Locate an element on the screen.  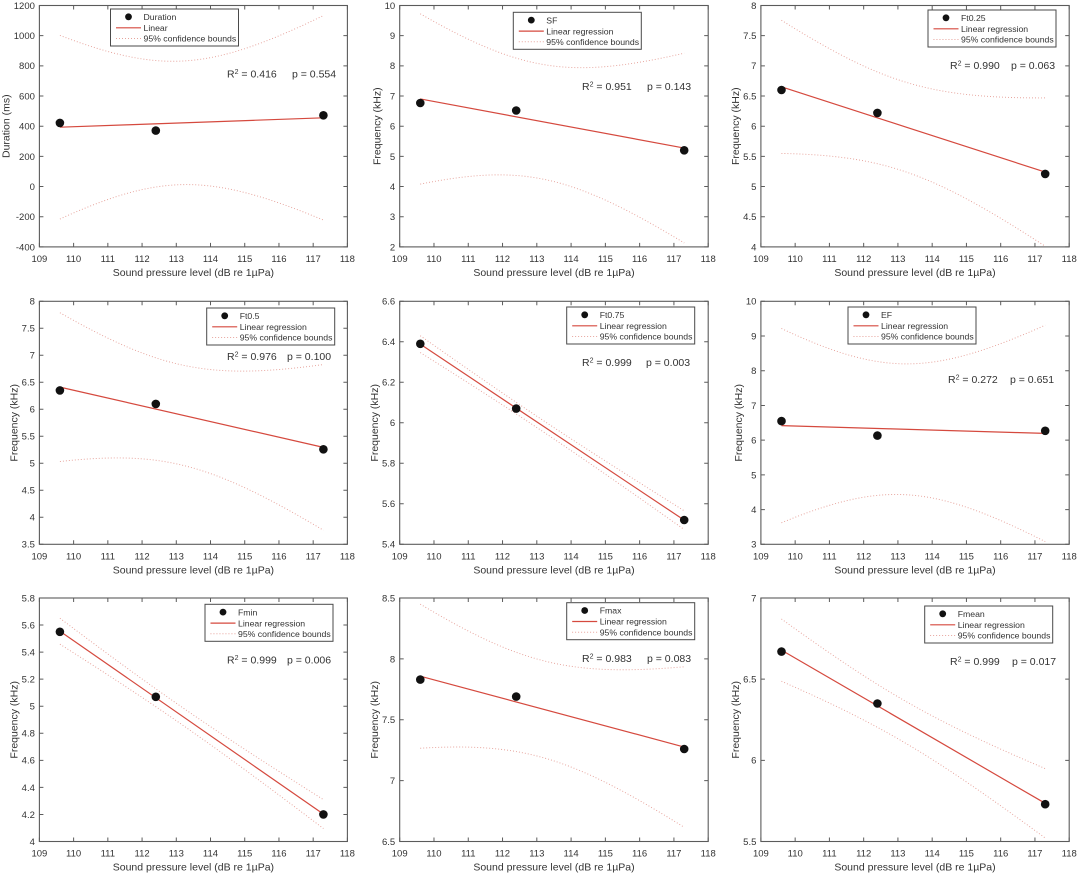
svg-text: Duration is located at coordinates (160, 17).